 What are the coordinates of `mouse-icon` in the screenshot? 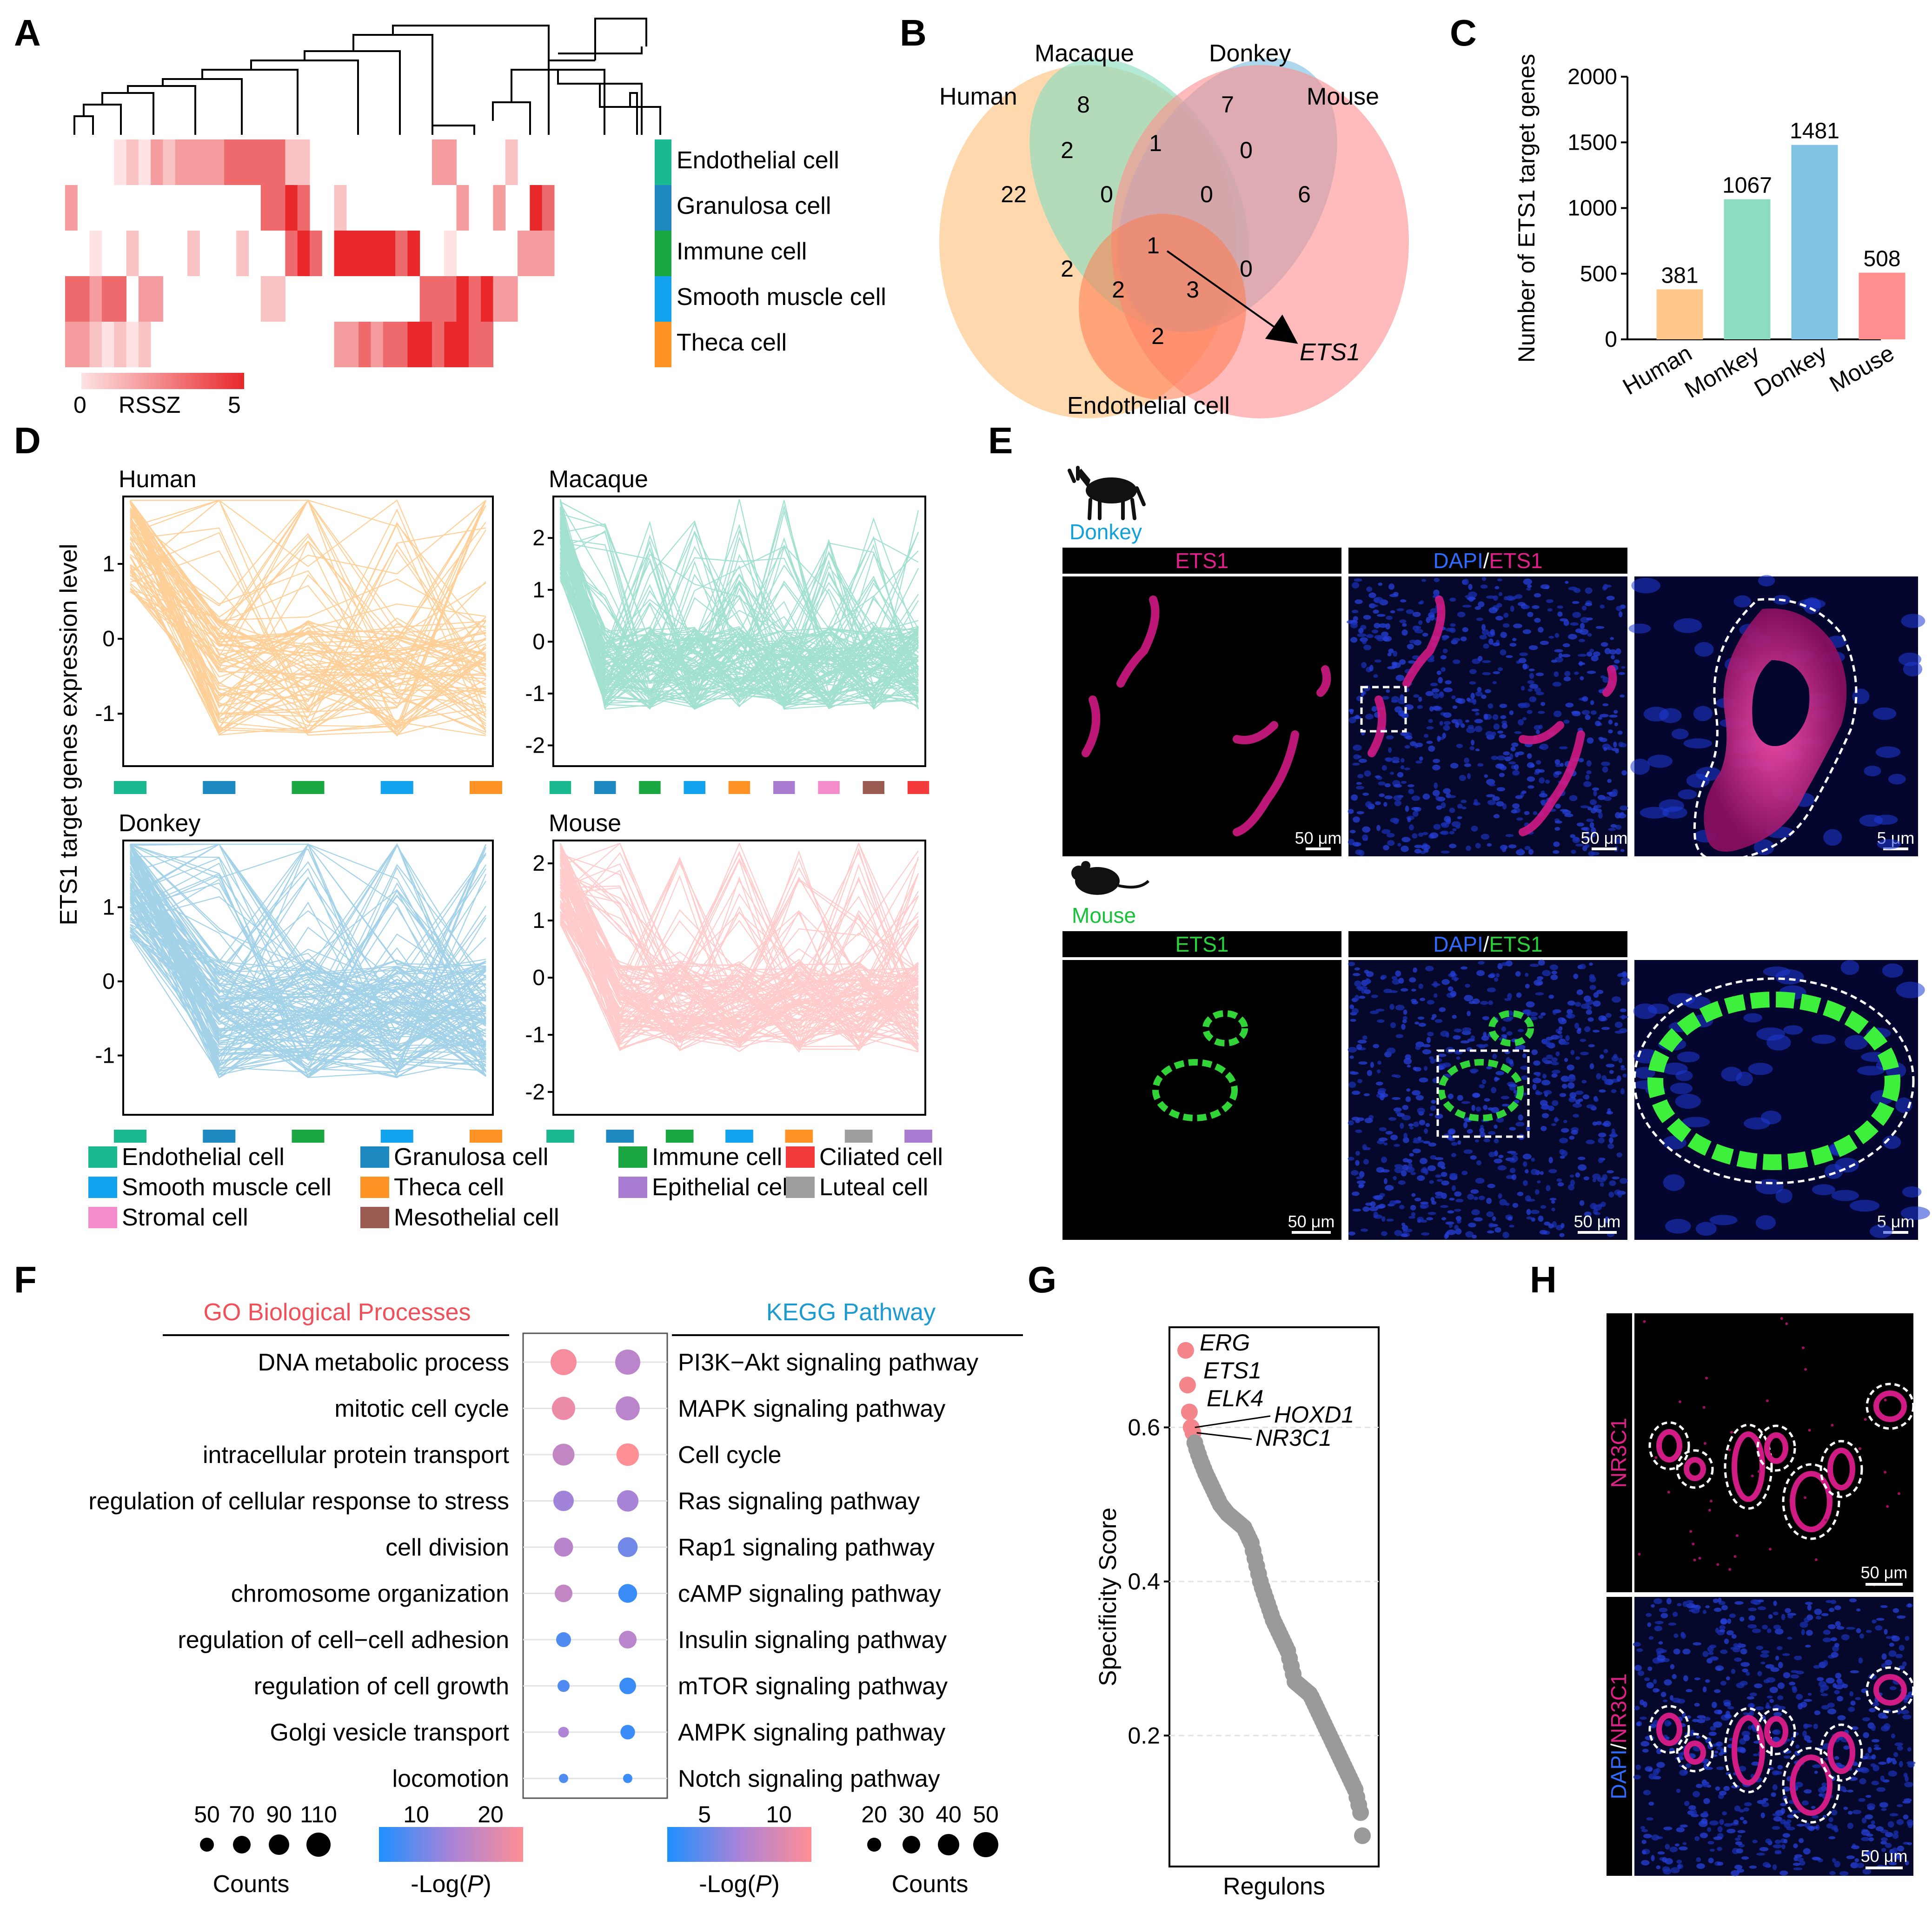 It's located at (1110, 878).